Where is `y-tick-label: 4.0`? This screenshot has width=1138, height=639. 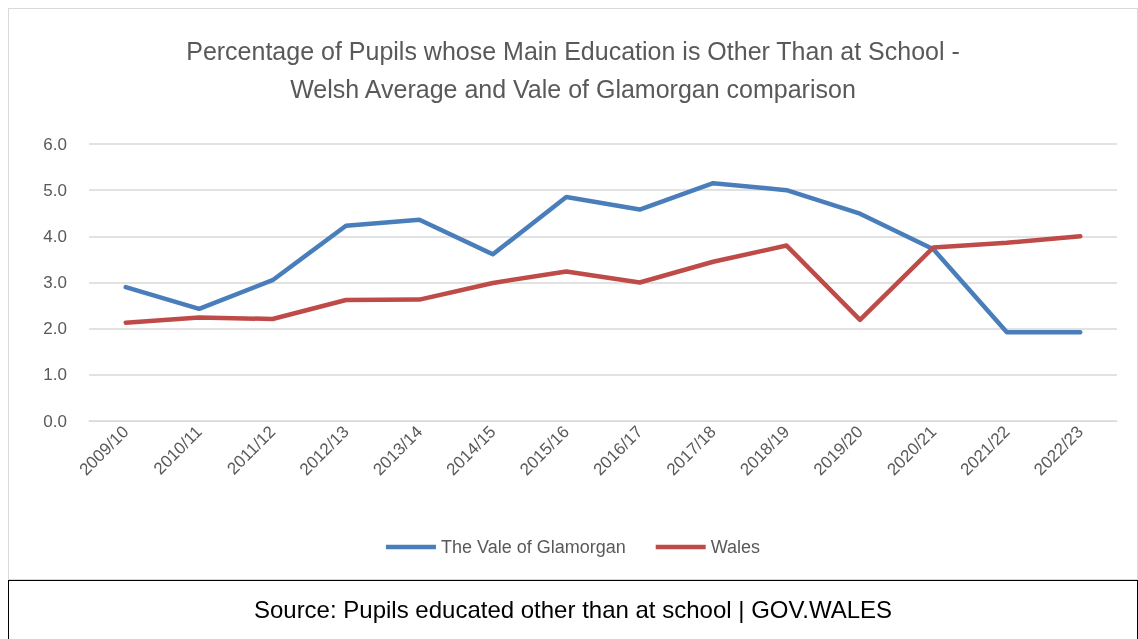
y-tick-label: 4.0 is located at coordinates (55, 236).